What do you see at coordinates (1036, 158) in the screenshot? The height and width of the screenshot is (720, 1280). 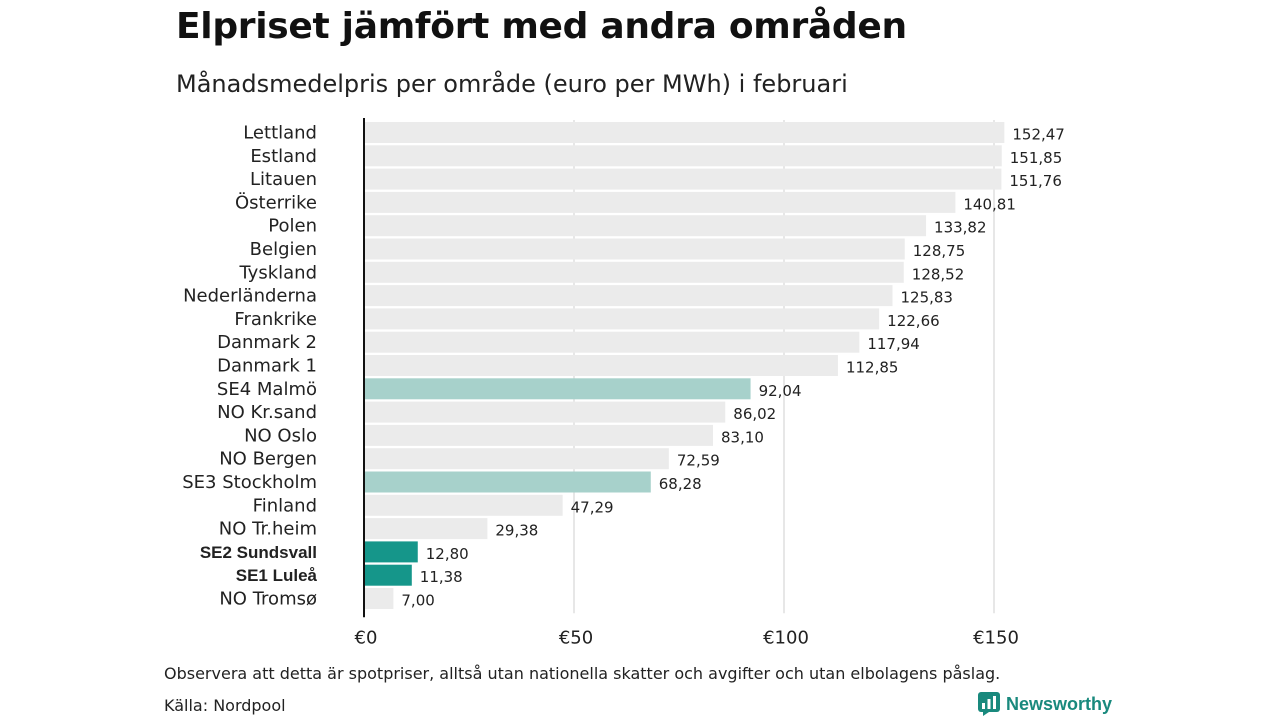 I see `value-label: 151,85` at bounding box center [1036, 158].